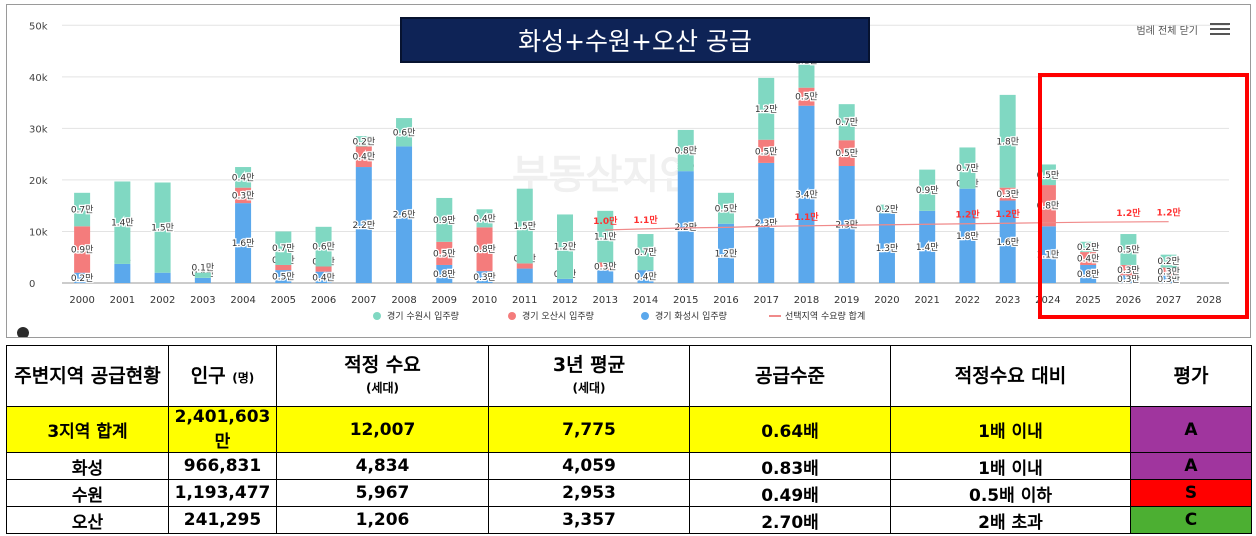 The height and width of the screenshot is (536, 1256). What do you see at coordinates (222, 520) in the screenshot?
I see `table-cell-population: 241,295` at bounding box center [222, 520].